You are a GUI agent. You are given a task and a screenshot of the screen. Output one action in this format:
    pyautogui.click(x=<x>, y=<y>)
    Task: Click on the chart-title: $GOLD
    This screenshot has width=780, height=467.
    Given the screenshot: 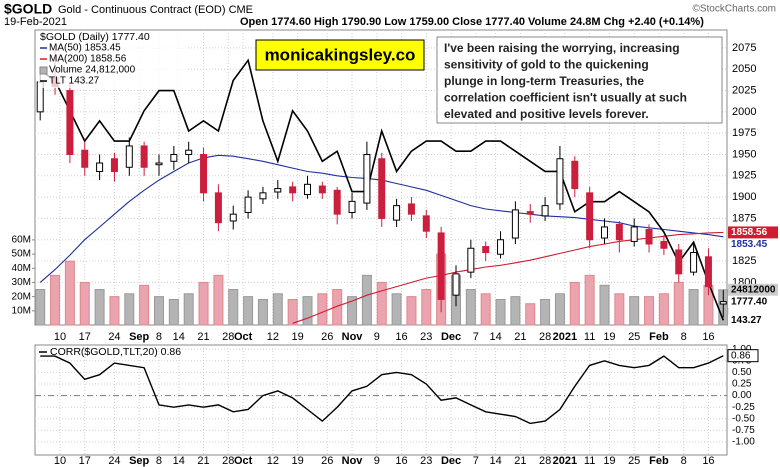 What is the action you would take?
    pyautogui.click(x=28, y=9)
    